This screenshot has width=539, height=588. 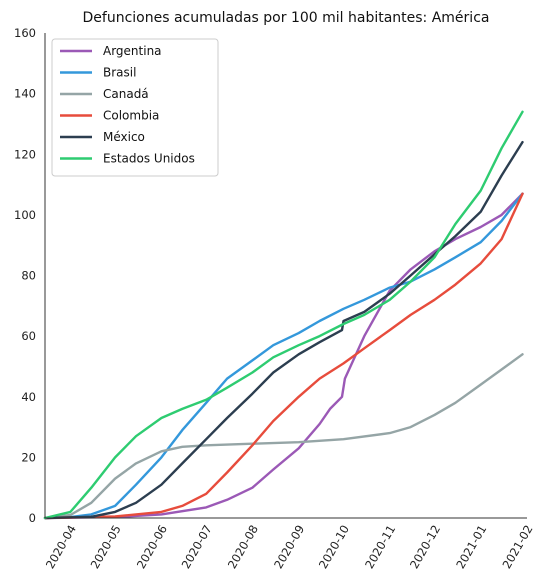 What do you see at coordinates (32, 518) in the screenshot?
I see `y-tick-label: 0` at bounding box center [32, 518].